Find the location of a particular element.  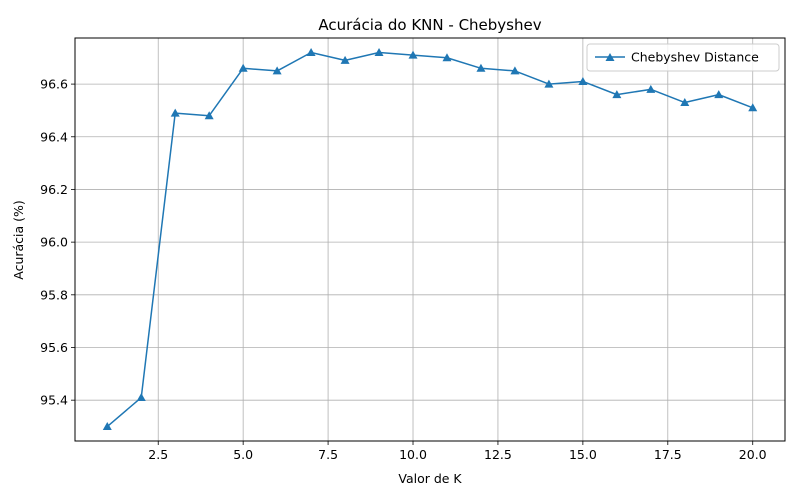

legend: Chebyshev Distance is located at coordinates (683, 57).